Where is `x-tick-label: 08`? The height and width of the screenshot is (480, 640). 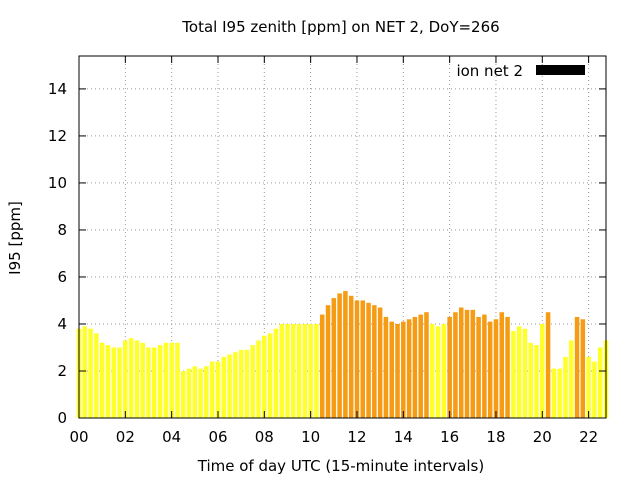 x-tick-label: 08 is located at coordinates (264, 437).